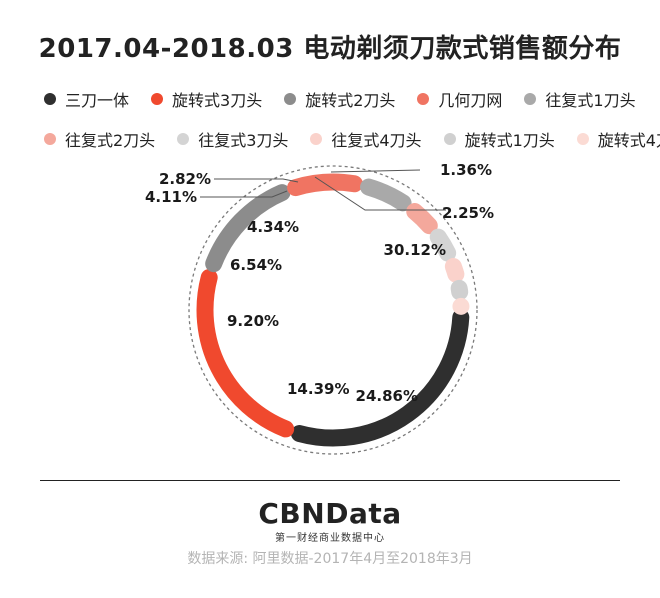 Image resolution: width=660 pixels, height=598 pixels. I want to click on legend-item-rotary-3-head: 旋转式3刀头, so click(206, 99).